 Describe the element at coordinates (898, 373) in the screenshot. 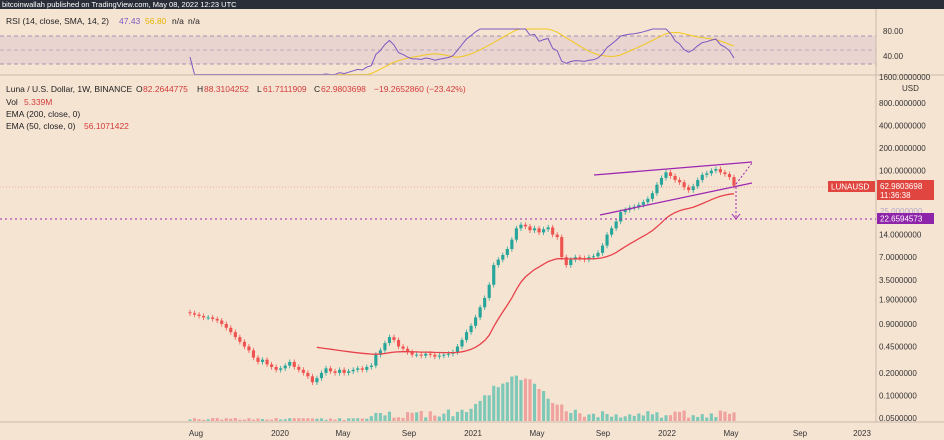

I see `price-tick-11: 0.2000000` at that location.